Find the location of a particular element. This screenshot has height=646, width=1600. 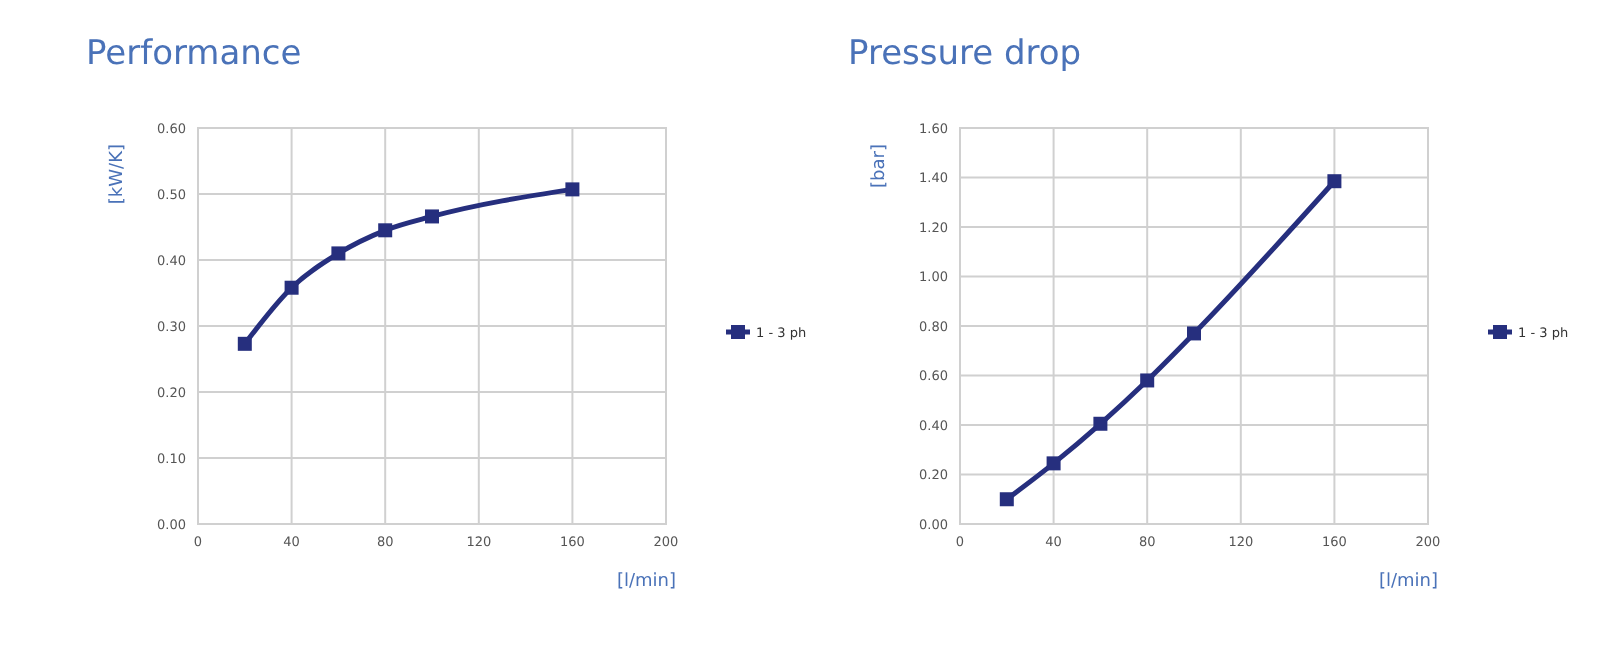

y-axis-title: [bar] is located at coordinates (880, 166).